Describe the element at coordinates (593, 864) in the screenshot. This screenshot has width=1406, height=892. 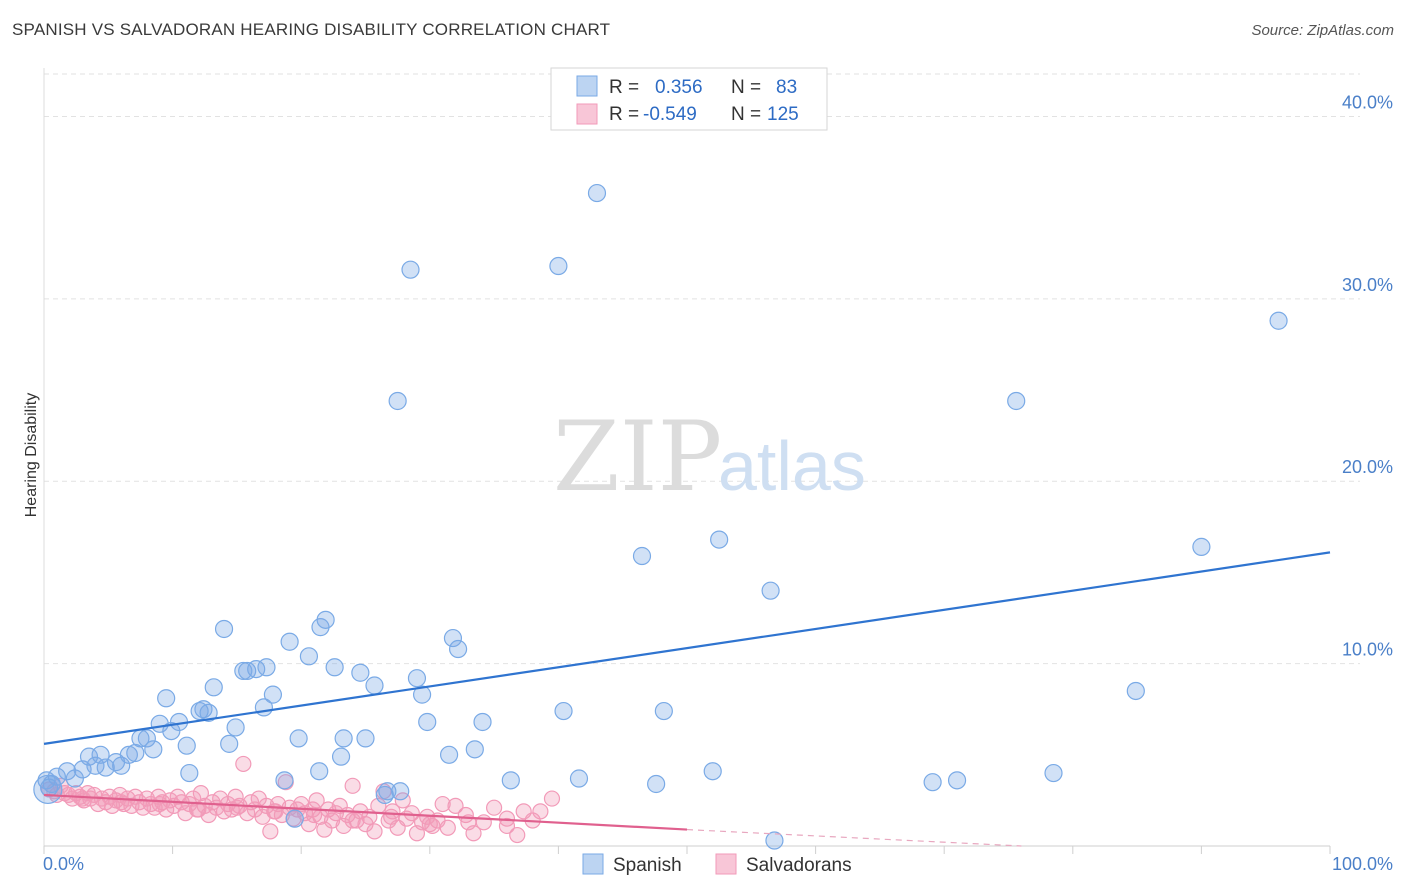
I see `bottom-legend-swatch-spanish` at that location.